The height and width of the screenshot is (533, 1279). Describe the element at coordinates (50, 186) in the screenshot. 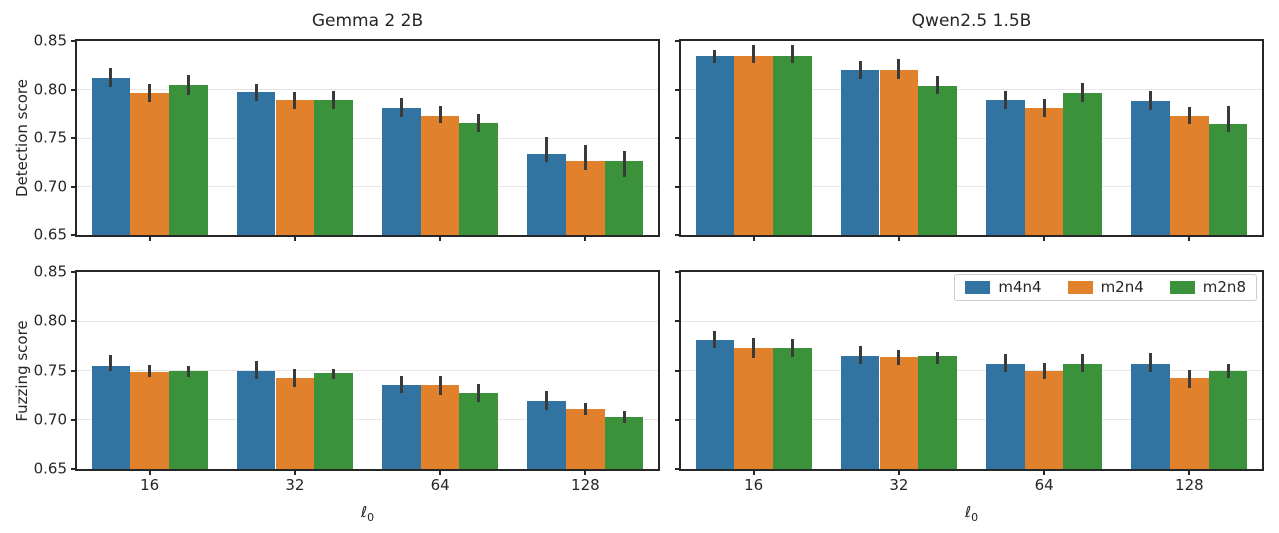

I see `y-tick-label: 0.70` at that location.